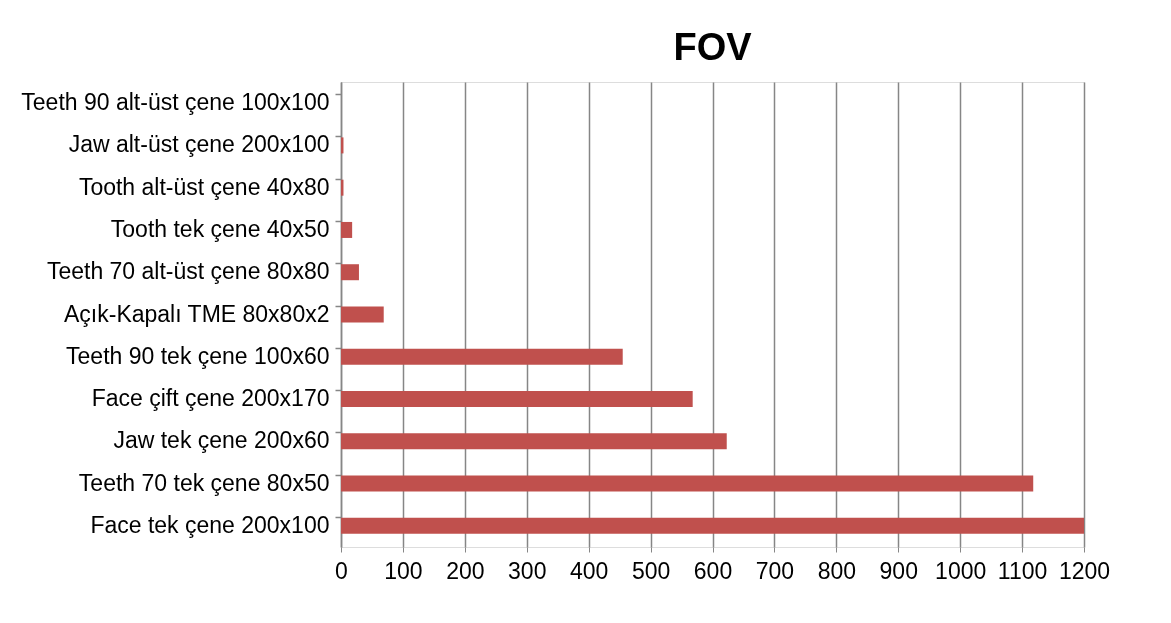 The image size is (1171, 623). Describe the element at coordinates (651, 570) in the screenshot. I see `x-tick-label: 500` at that location.